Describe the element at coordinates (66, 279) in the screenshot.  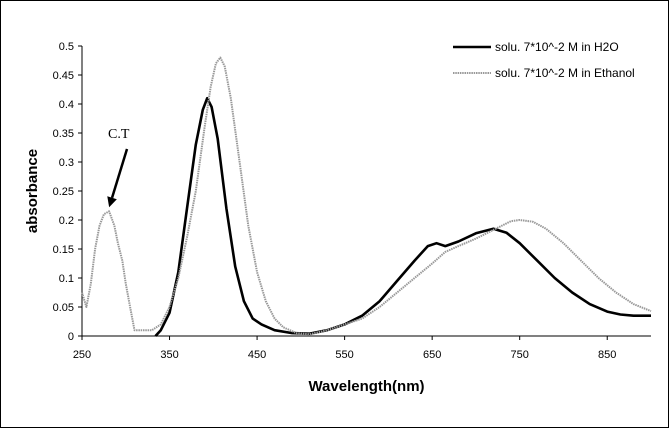
I see `y-tick-label: 0.1` at that location.